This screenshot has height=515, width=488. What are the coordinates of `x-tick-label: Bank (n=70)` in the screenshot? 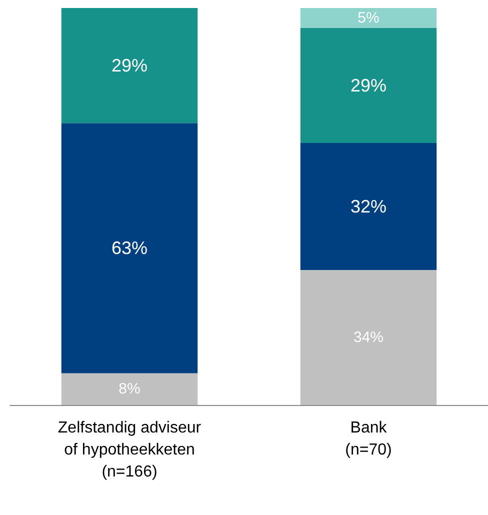 It's located at (368, 439).